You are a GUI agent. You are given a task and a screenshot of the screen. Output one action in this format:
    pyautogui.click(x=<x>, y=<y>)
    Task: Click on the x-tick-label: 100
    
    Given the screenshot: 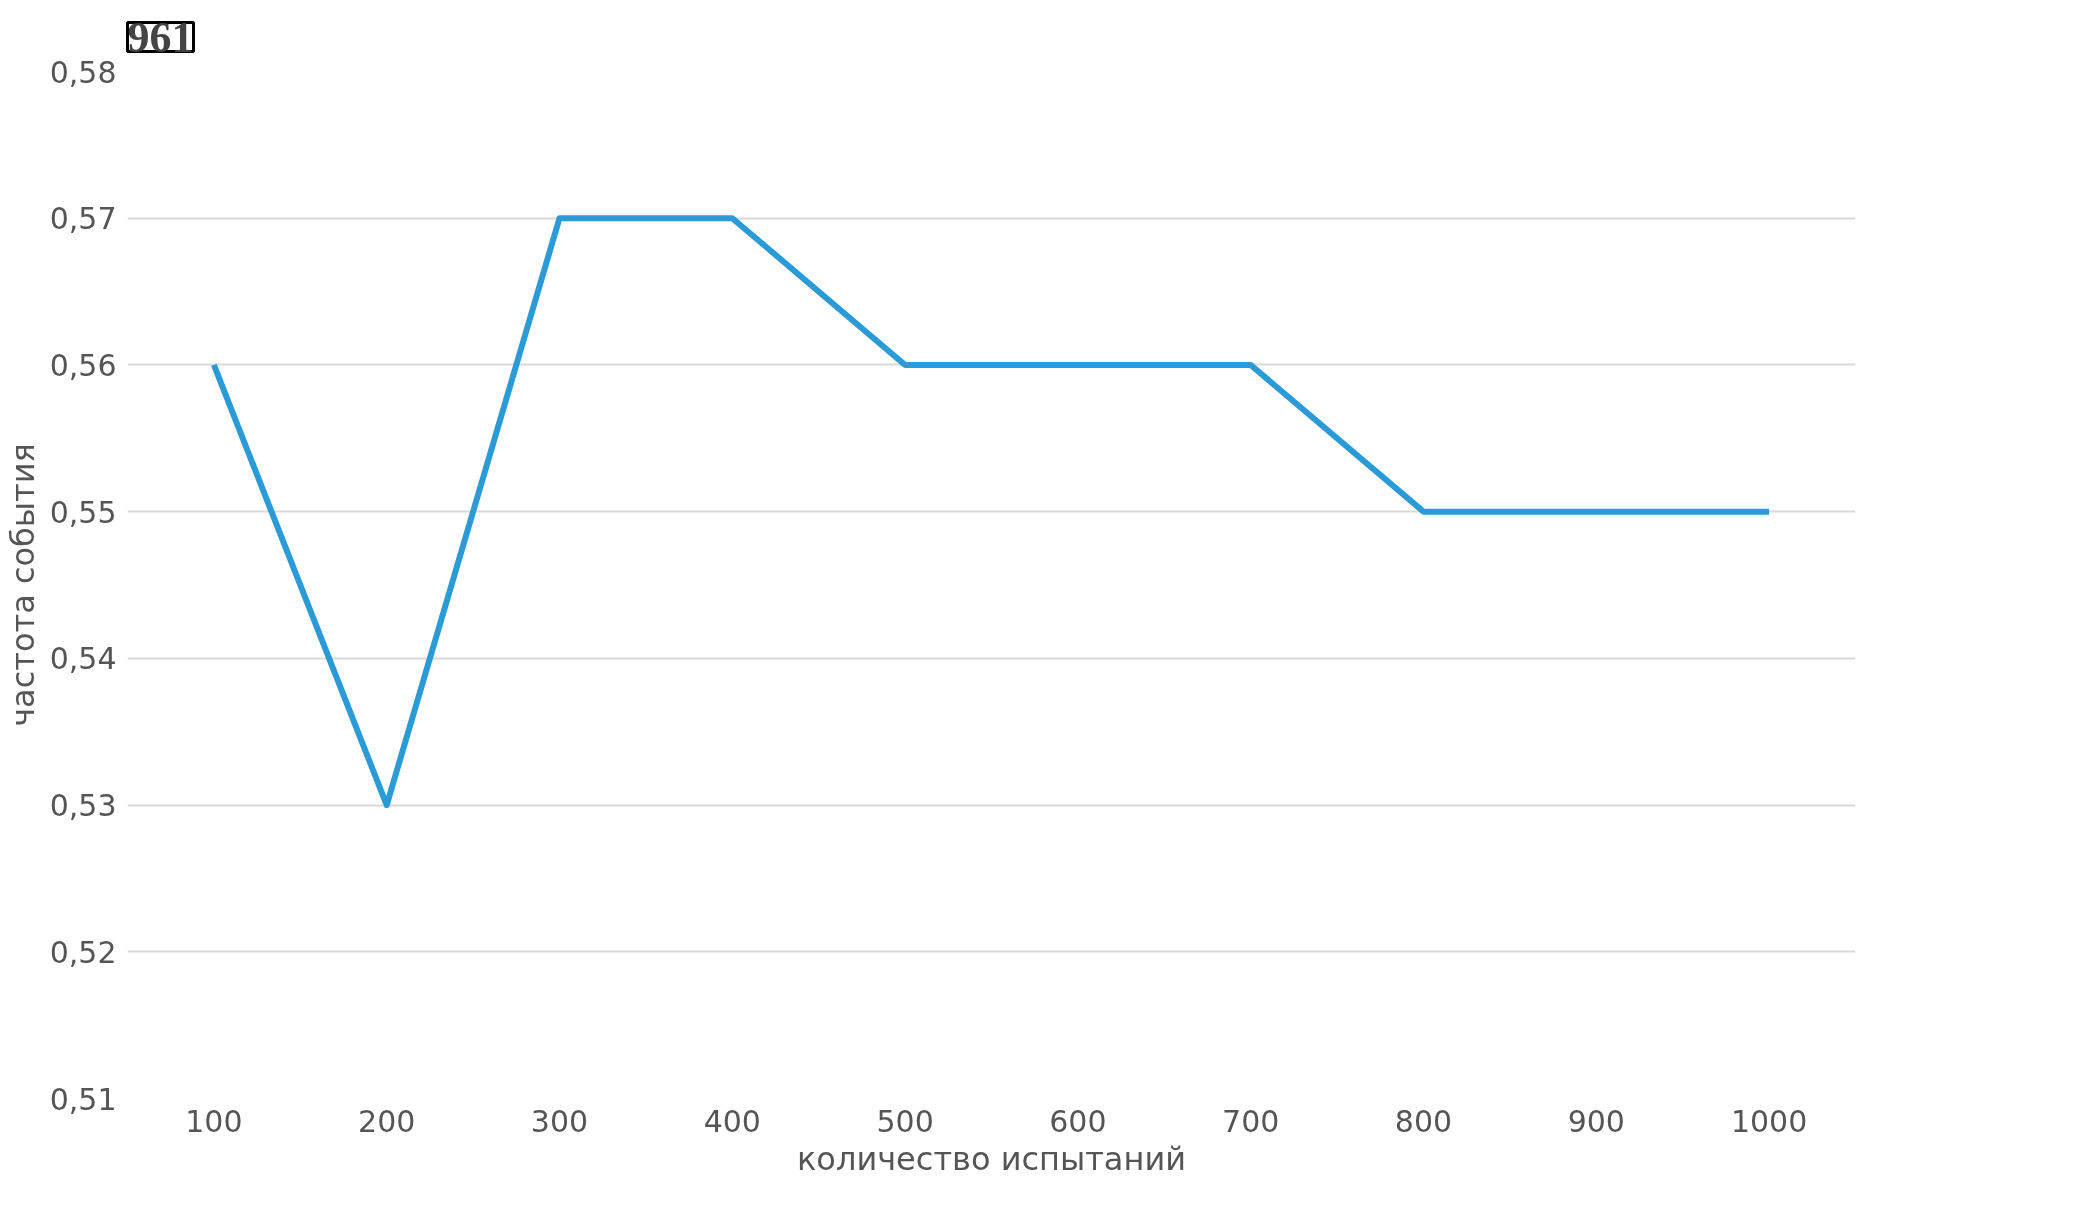 What is the action you would take?
    pyautogui.click(x=214, y=1121)
    